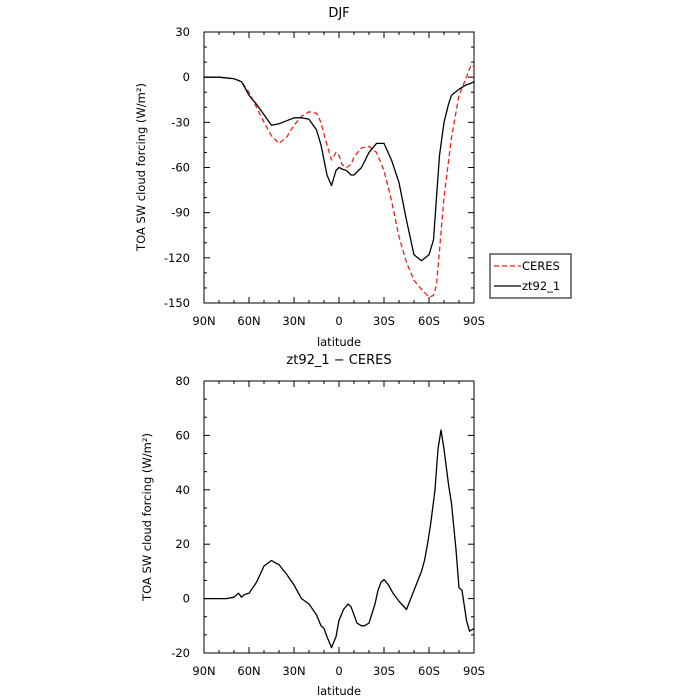 This screenshot has height=700, width=700. I want to click on legend-label-ceres: CERES, so click(541, 266).